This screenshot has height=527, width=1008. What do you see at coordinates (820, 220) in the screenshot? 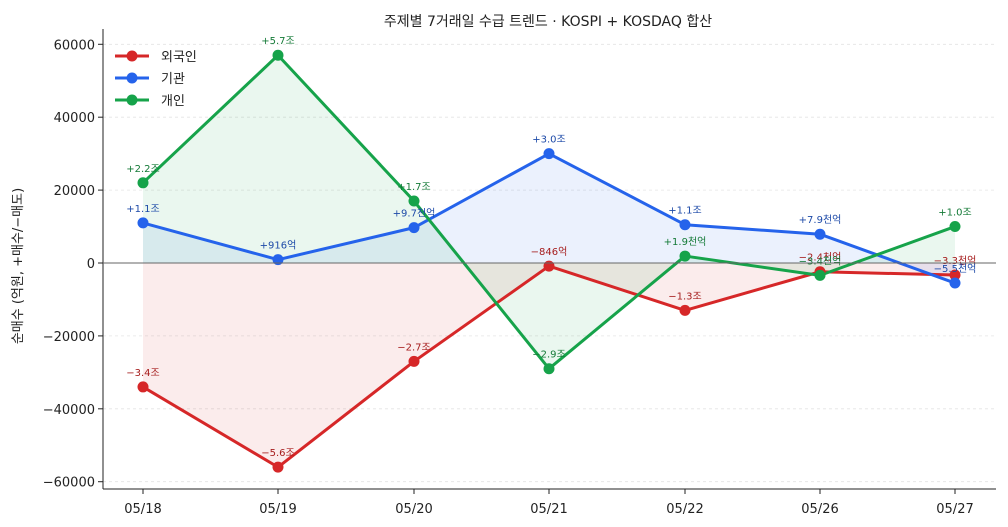
I see `data-label: +7.9천억` at bounding box center [820, 220].